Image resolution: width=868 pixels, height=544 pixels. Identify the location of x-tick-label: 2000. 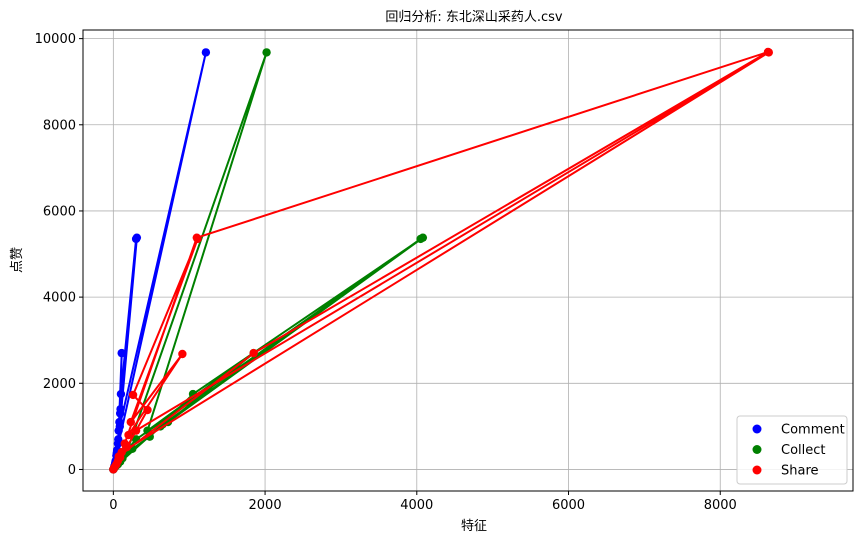
(265, 505).